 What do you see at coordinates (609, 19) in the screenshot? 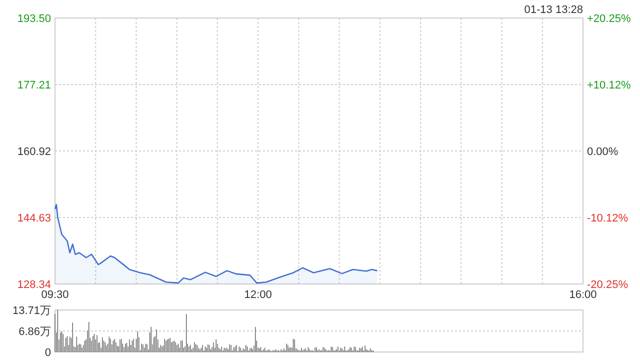
I see `y2-tick-label: +20.25%` at bounding box center [609, 19].